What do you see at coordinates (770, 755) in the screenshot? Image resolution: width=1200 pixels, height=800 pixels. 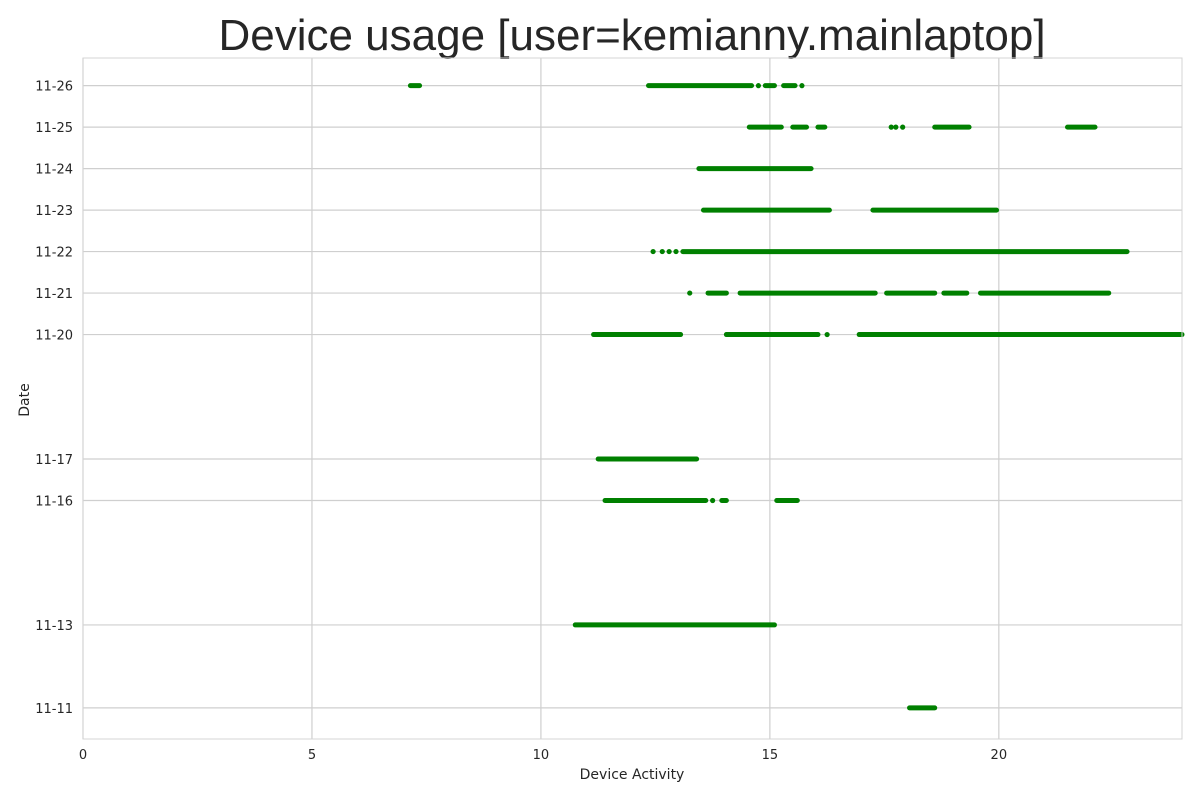 I see `x-tick-label: 15` at bounding box center [770, 755].